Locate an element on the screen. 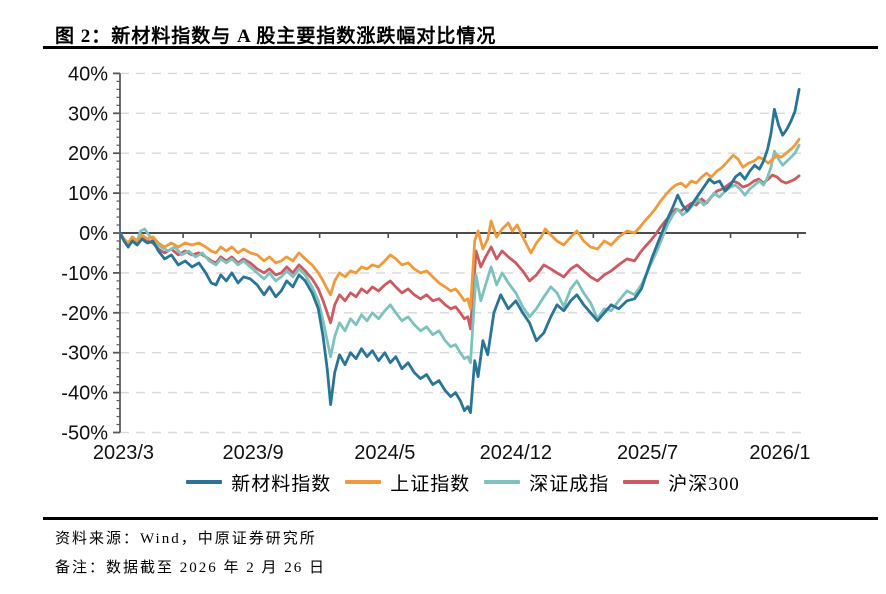  y-tick-label: -10% is located at coordinates (84, 274).